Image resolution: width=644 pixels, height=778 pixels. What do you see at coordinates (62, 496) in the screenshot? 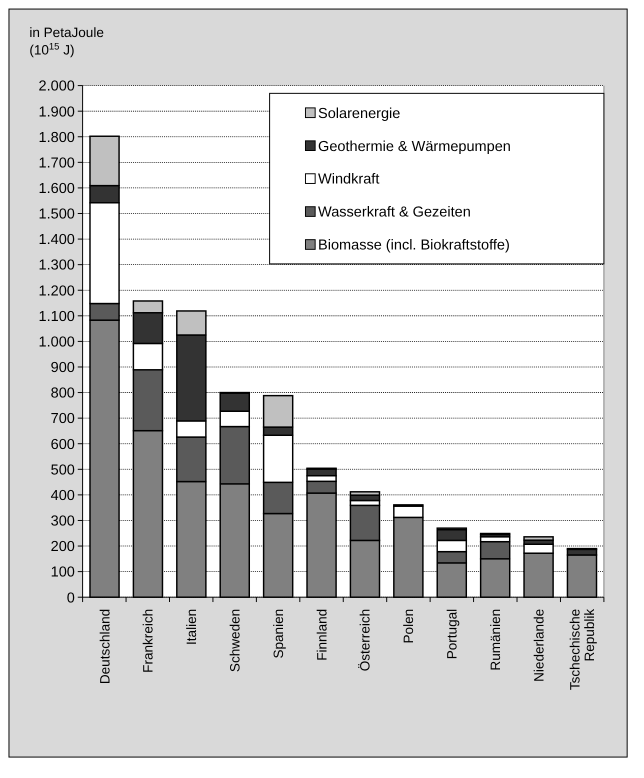
I see `y-tick-label: 400` at bounding box center [62, 496].